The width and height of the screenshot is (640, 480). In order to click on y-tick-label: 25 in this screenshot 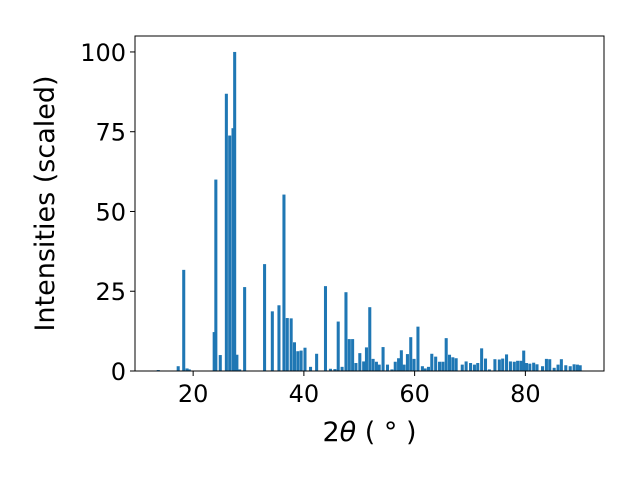, I will do `click(110, 292)`.